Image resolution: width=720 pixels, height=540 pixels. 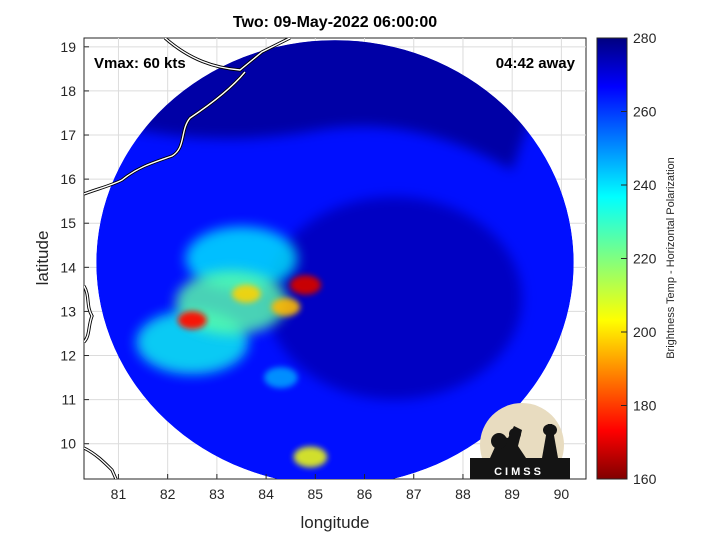 What do you see at coordinates (645, 332) in the screenshot?
I see `colorbar-tick-label: 200` at bounding box center [645, 332].